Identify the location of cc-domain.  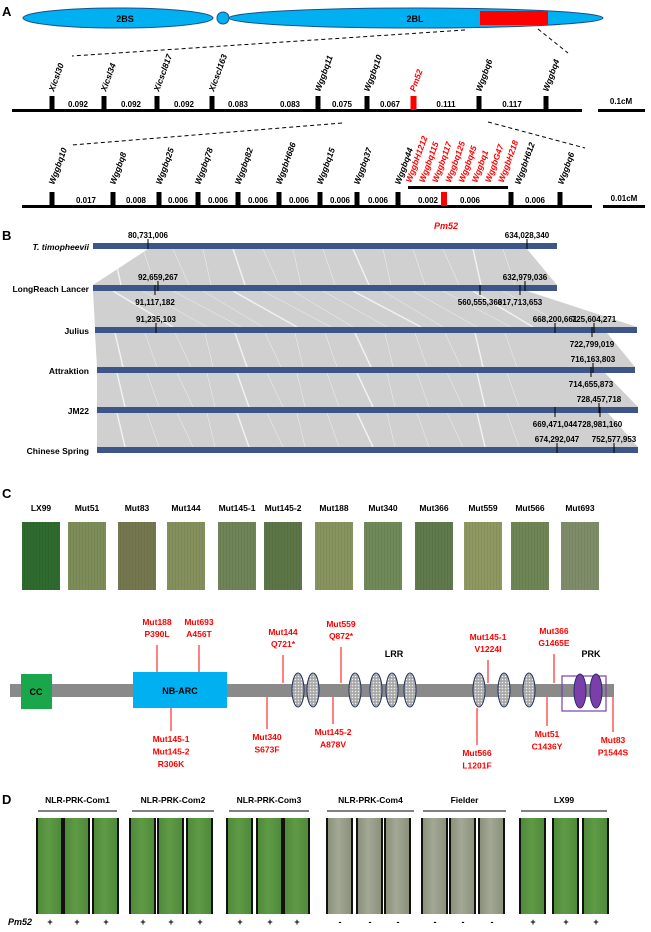
(36, 691).